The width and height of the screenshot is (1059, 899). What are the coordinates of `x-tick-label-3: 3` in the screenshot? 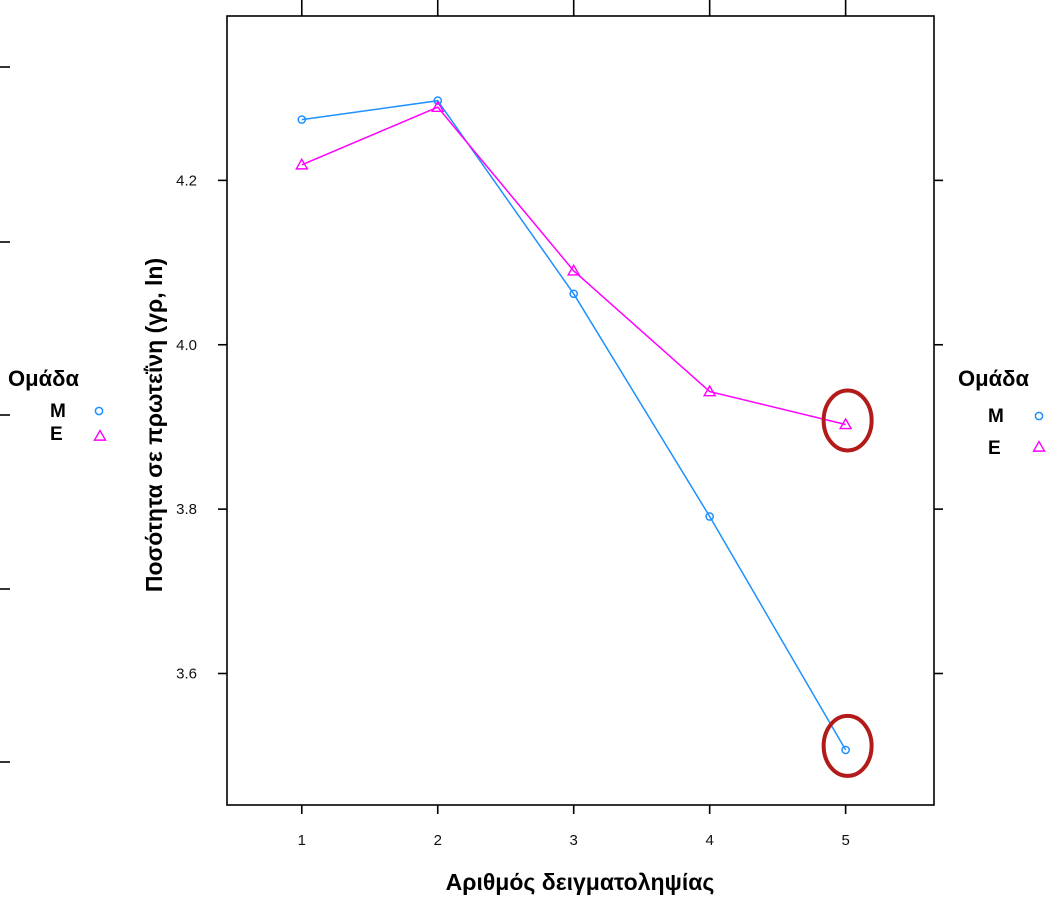 It's located at (574, 840).